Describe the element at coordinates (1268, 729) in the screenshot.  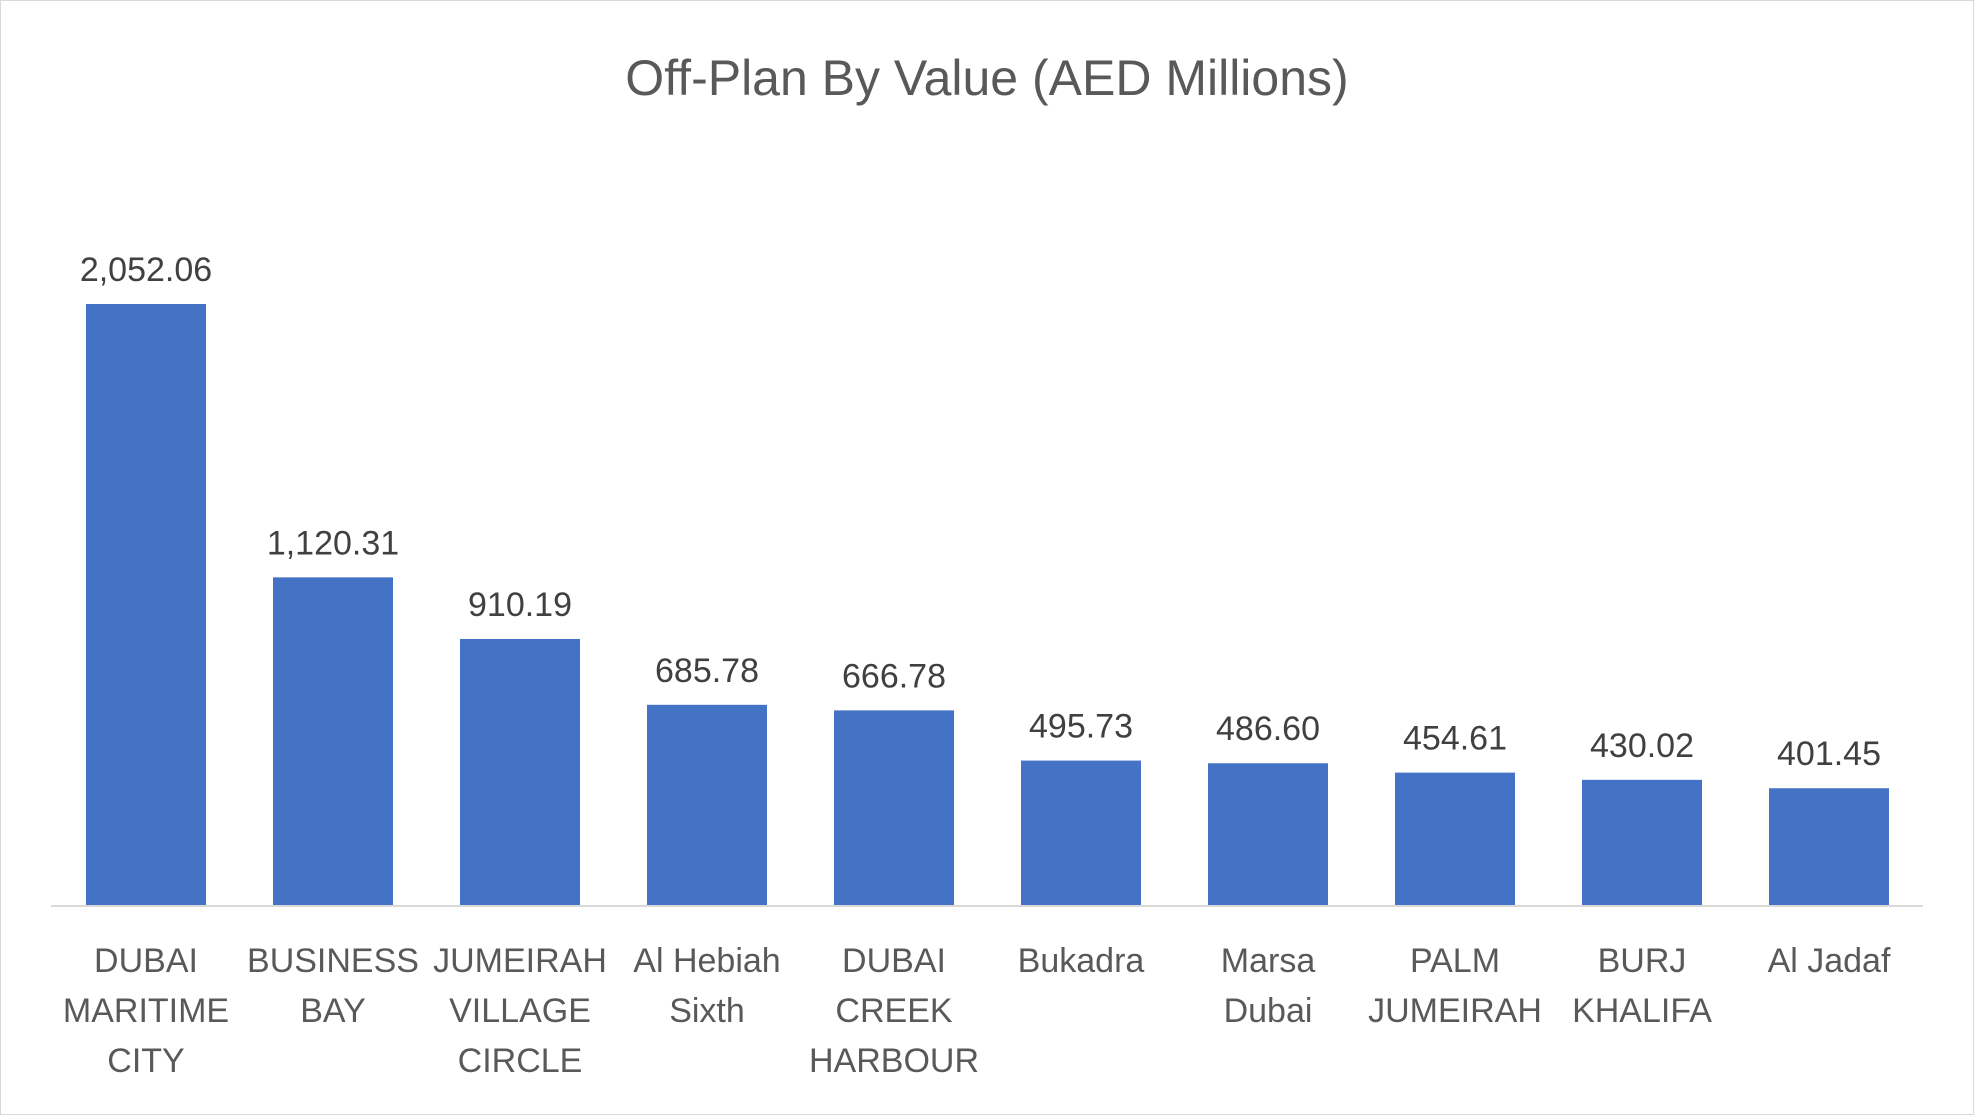
I see `data-label: 486.60` at that location.